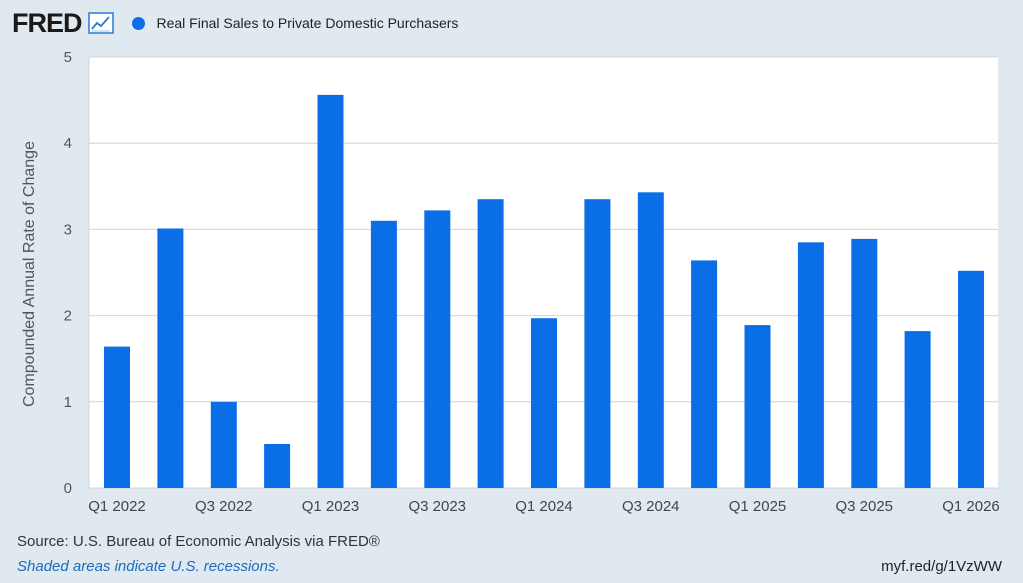  Describe the element at coordinates (544, 403) in the screenshot. I see `bar-q1-2024` at that location.